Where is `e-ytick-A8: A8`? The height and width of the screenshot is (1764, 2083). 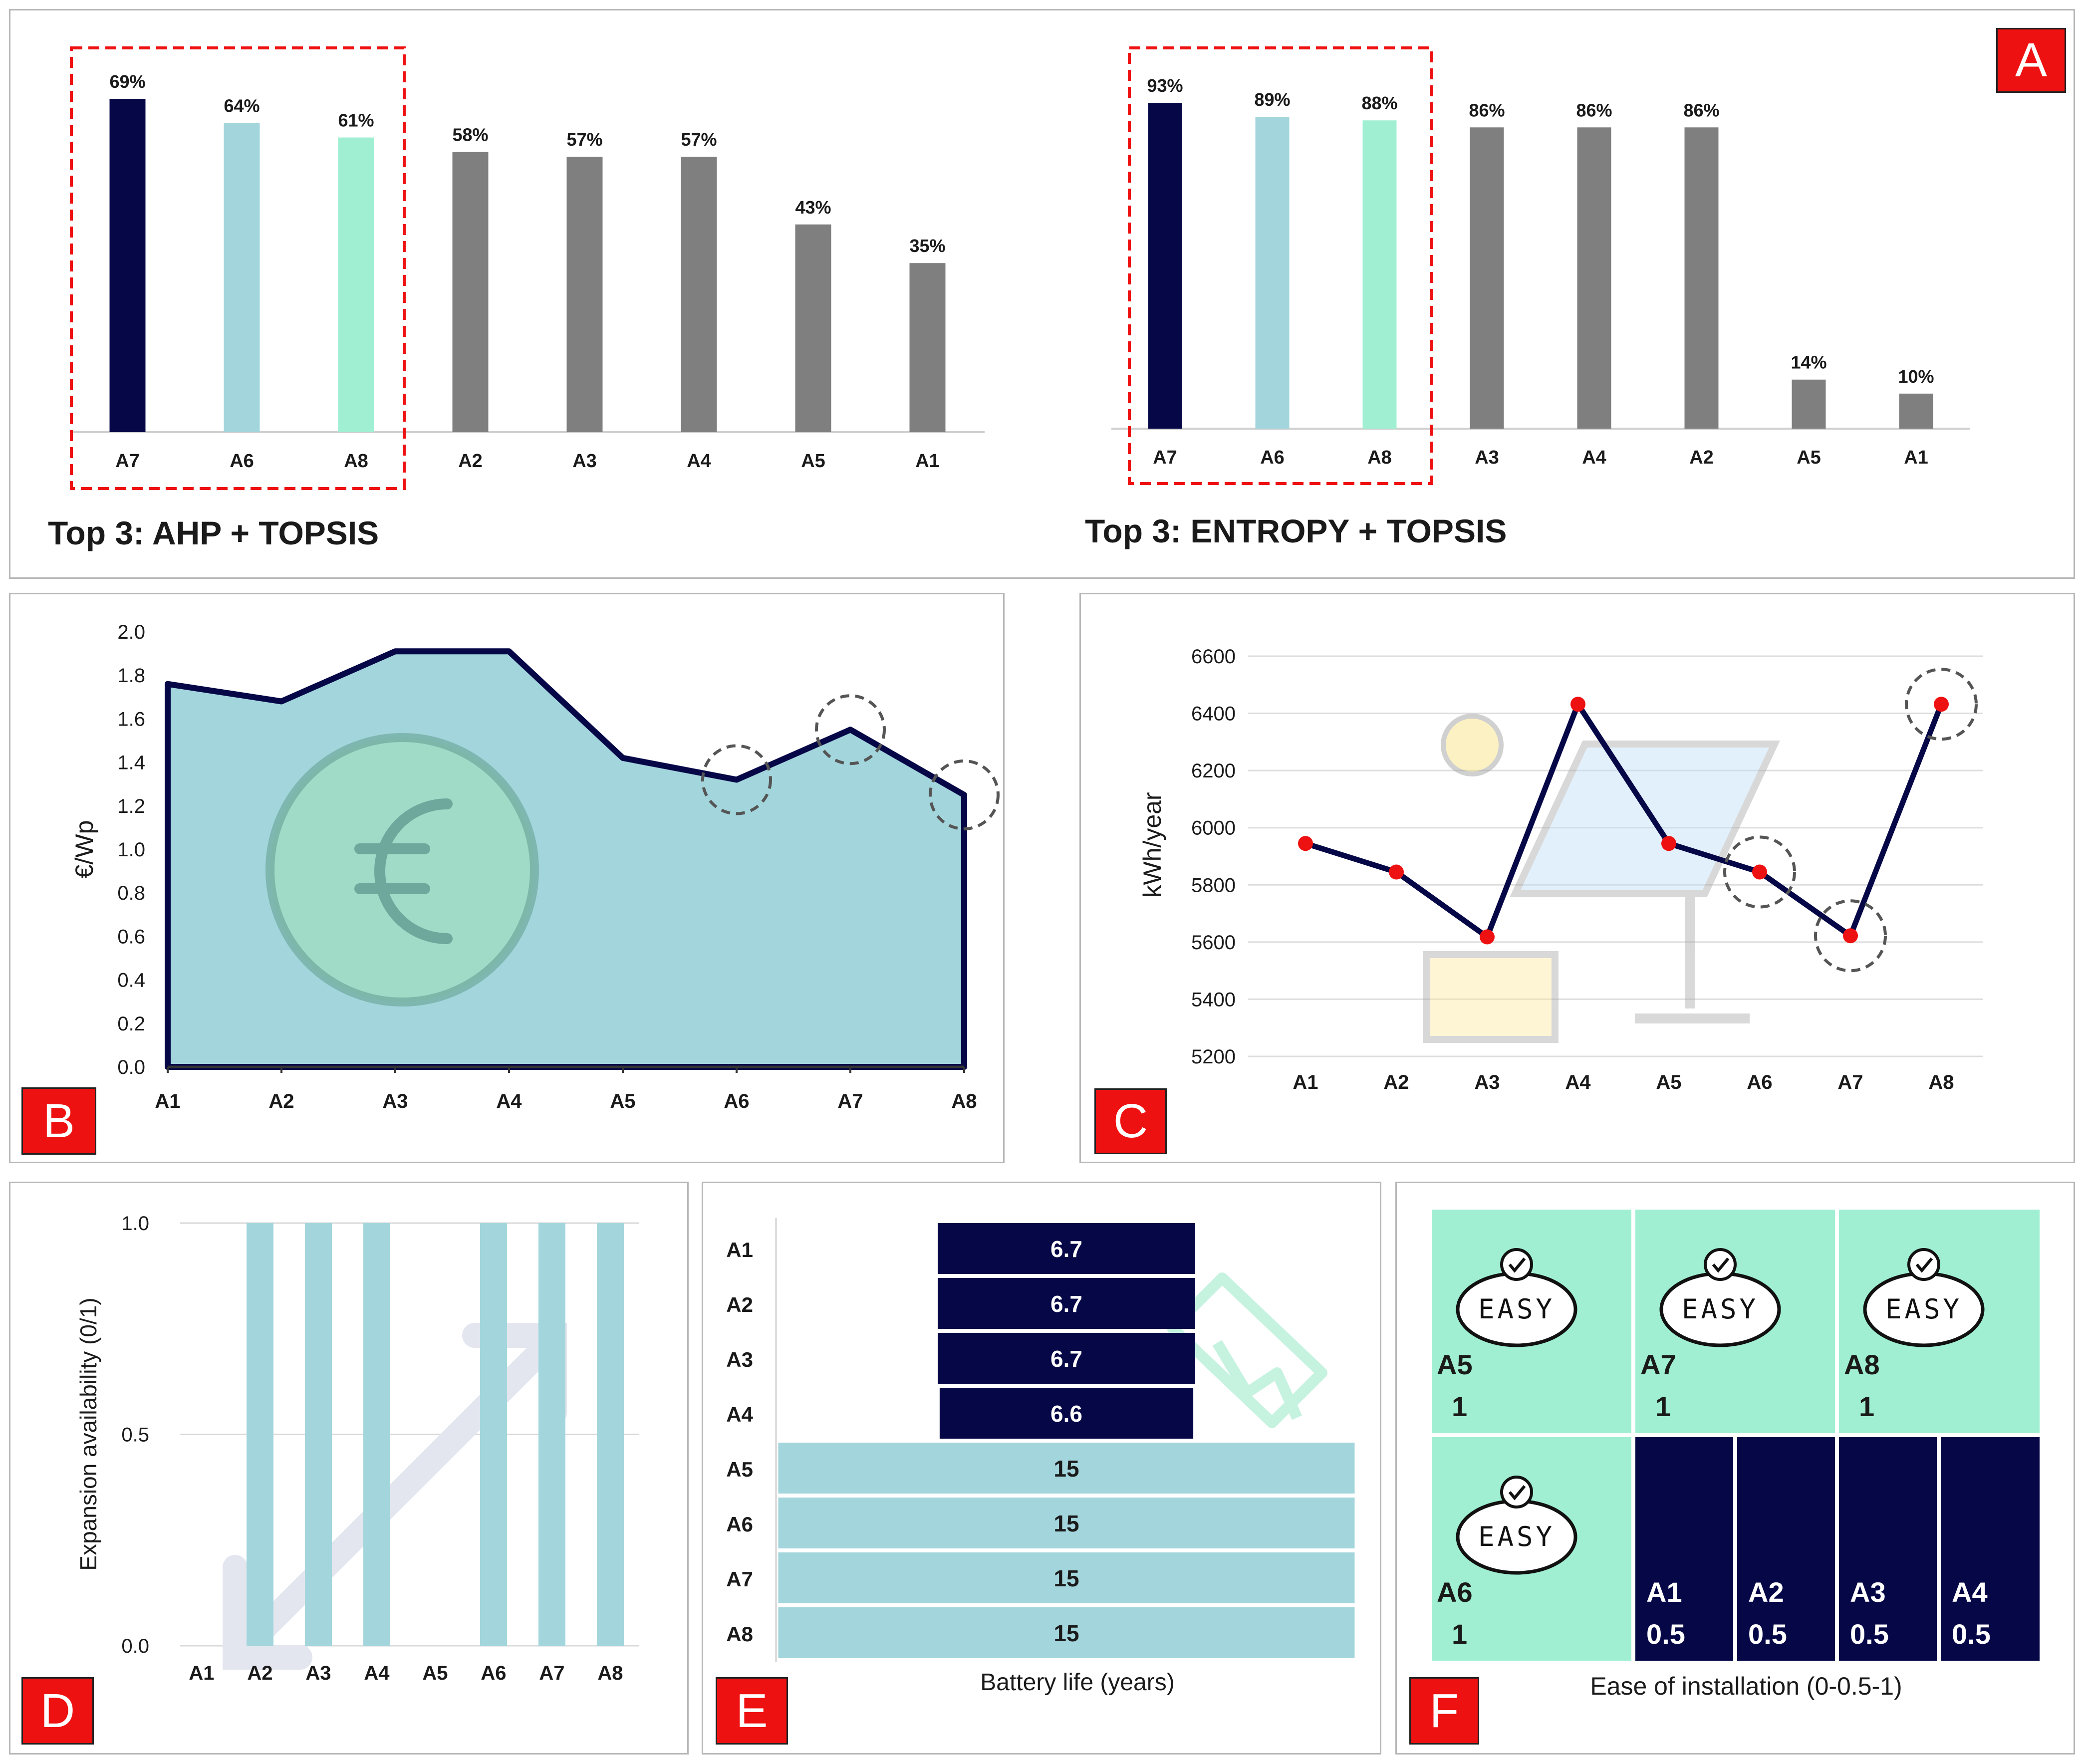
e-ytick-A8: A8 is located at coordinates (739, 1634).